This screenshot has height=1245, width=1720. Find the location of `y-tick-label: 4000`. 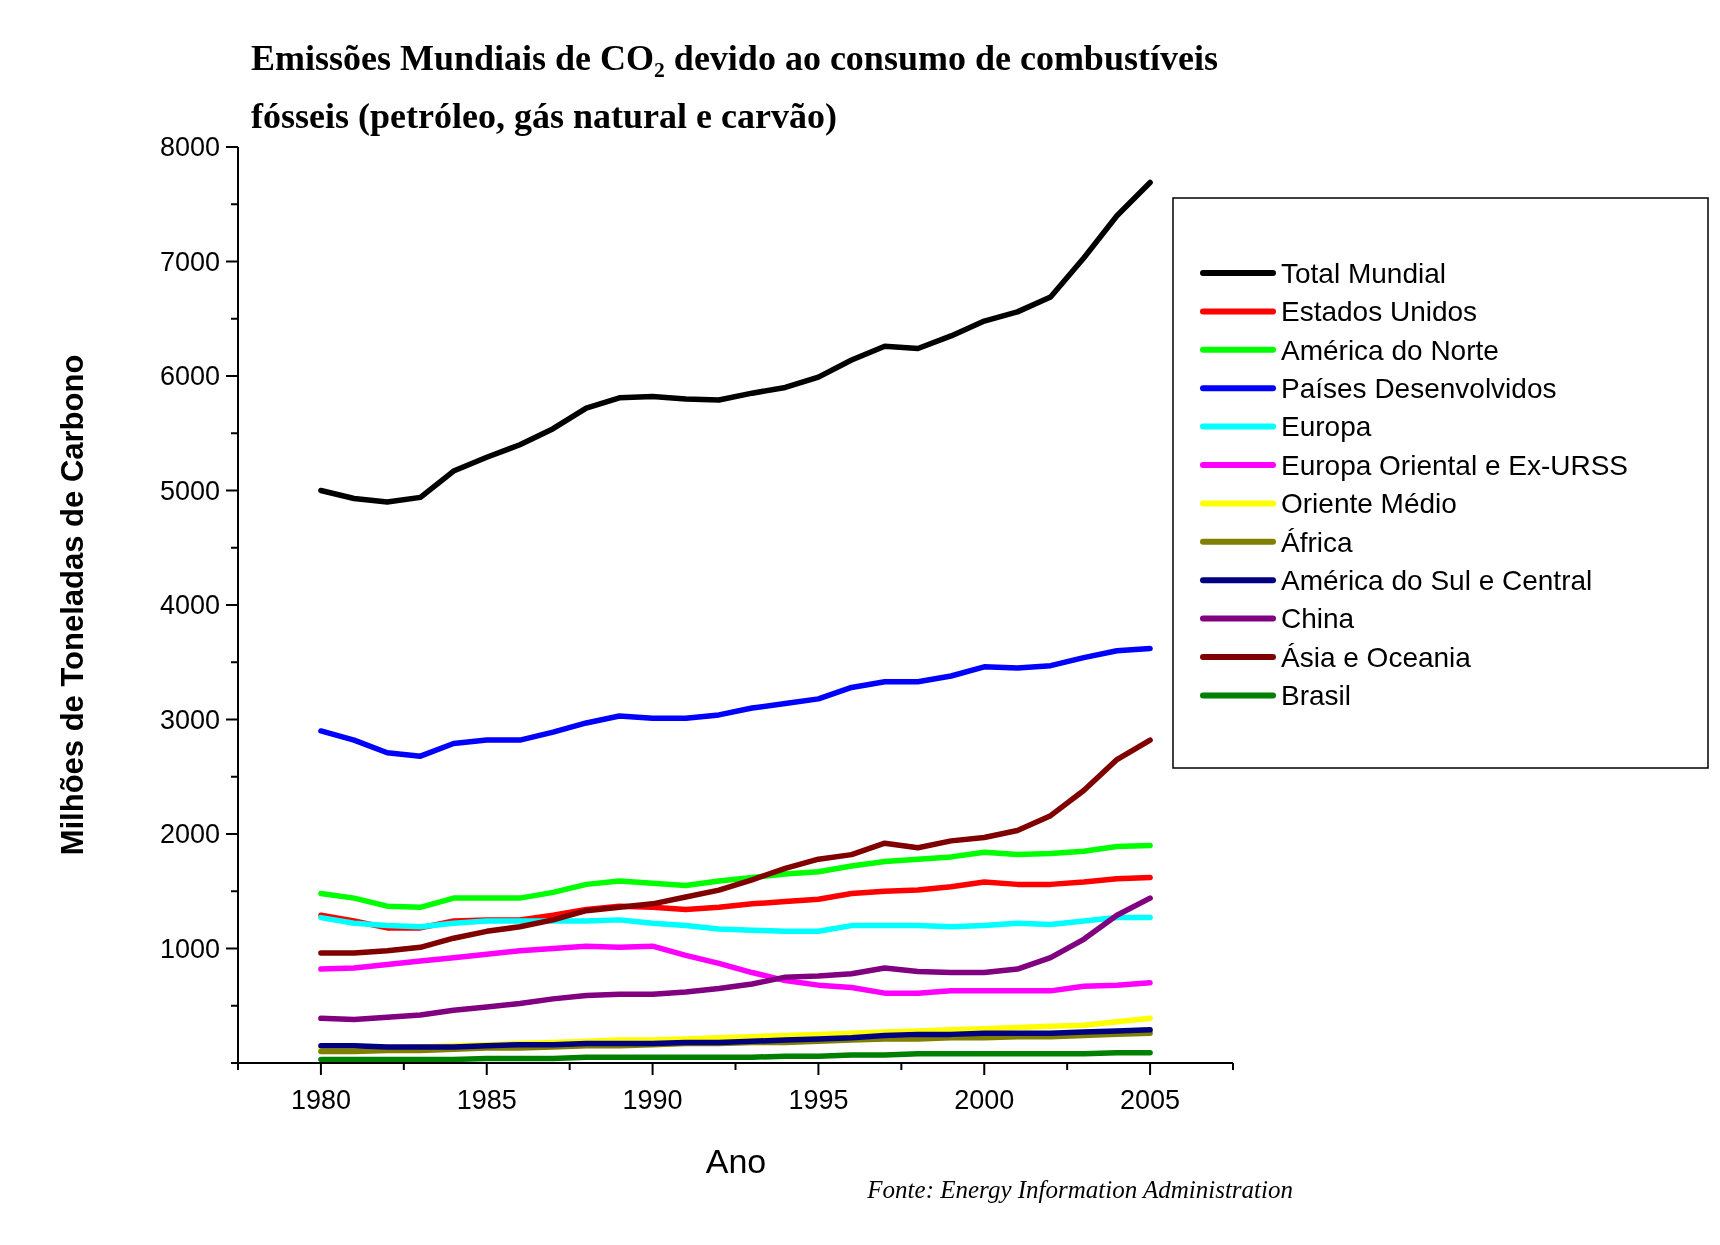

y-tick-label: 4000 is located at coordinates (189, 605).